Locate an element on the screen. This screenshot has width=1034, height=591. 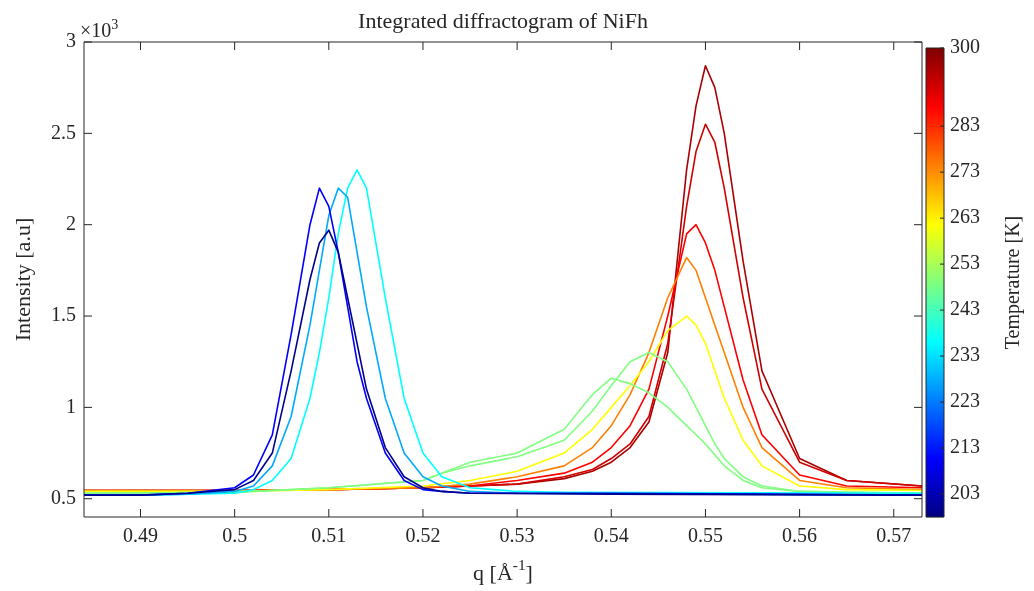
y-tick-label: 2.5 is located at coordinates (63, 131).